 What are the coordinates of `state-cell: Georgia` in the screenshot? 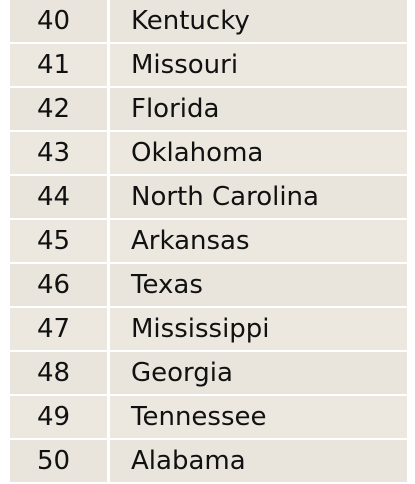 It's located at (258, 374).